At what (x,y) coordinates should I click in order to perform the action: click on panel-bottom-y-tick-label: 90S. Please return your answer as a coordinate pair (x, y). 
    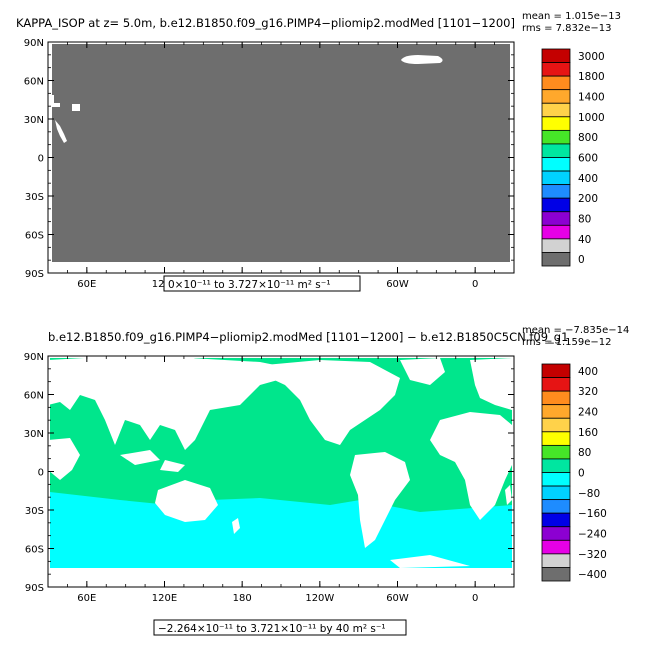
    Looking at the image, I should click on (34, 588).